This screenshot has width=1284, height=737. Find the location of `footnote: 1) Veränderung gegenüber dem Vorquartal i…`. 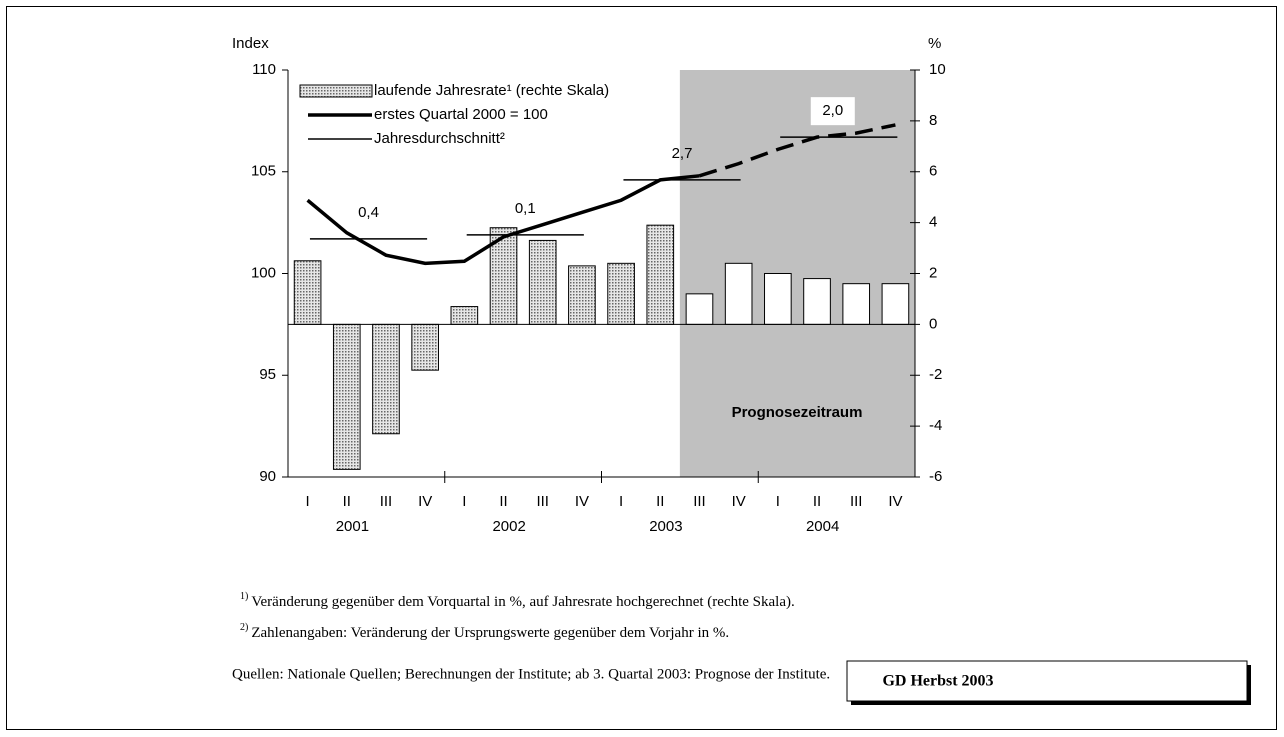

footnote: 1) Veränderung gegenüber dem Vorquartal i… is located at coordinates (517, 600).